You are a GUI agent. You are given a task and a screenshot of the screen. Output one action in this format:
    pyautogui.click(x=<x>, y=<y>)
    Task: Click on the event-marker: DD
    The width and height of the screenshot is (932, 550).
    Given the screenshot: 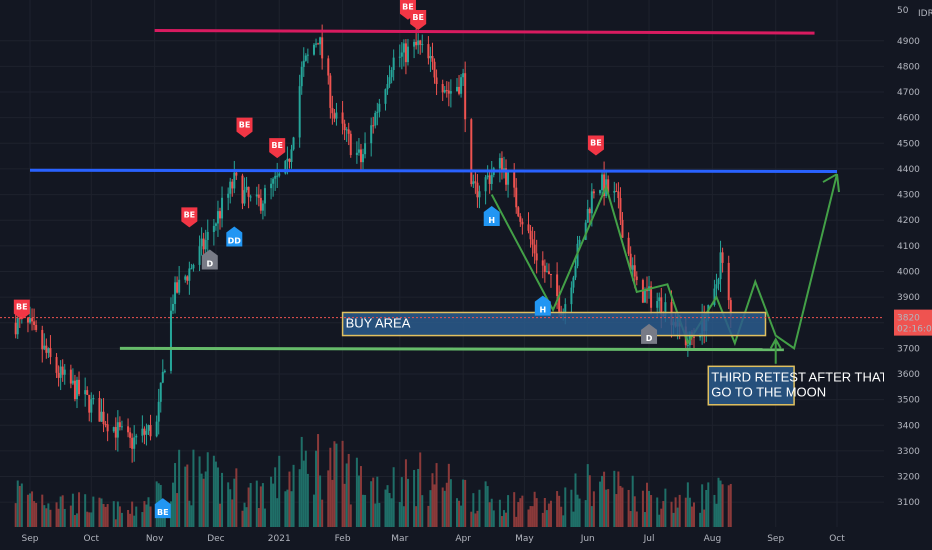 What is the action you would take?
    pyautogui.click(x=234, y=236)
    